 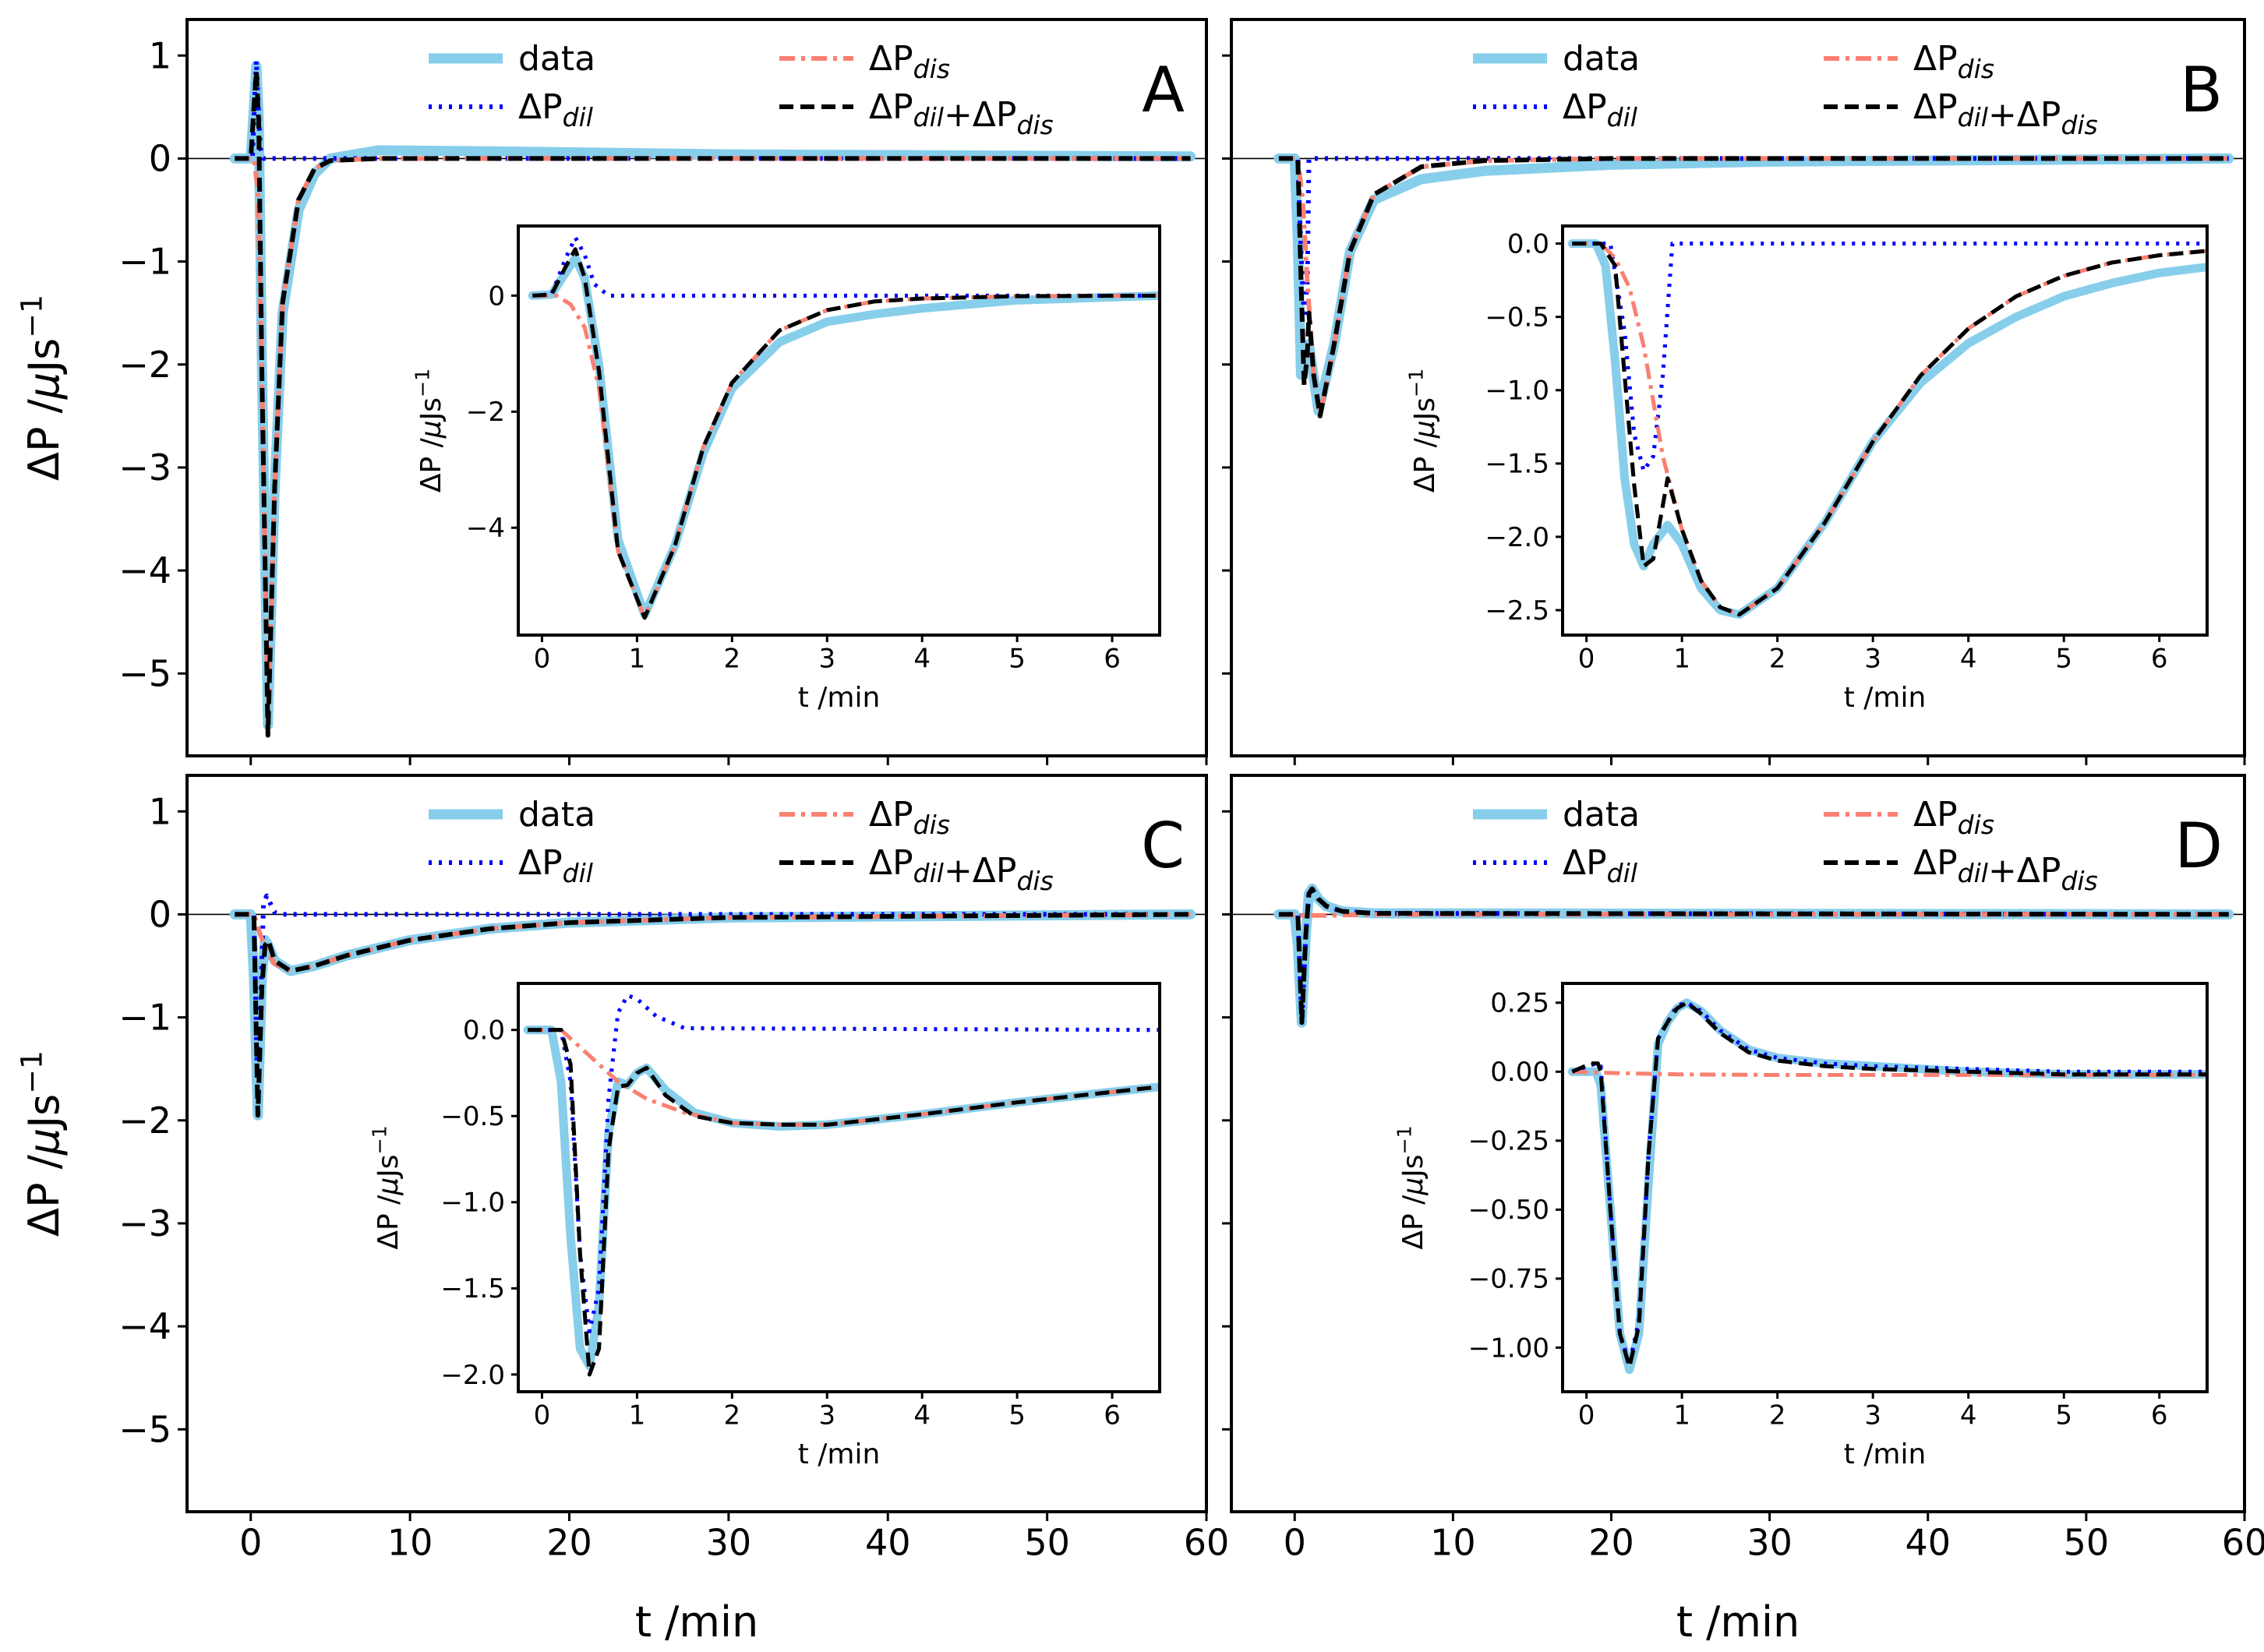 What do you see at coordinates (697, 1622) in the screenshot?
I see `x-axis-label-left: t /min` at bounding box center [697, 1622].